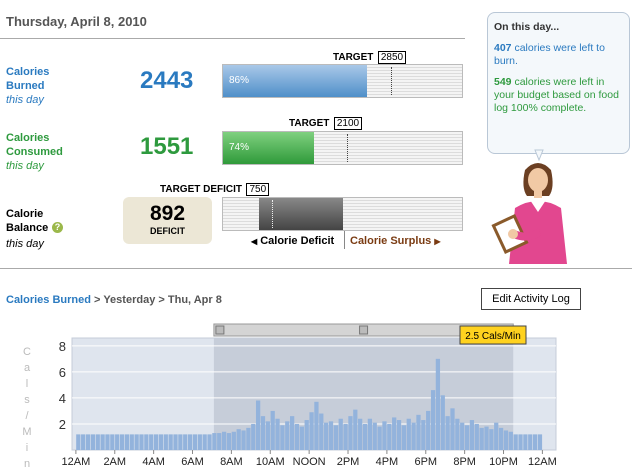  I want to click on crumb: Calories Burned, so click(48, 300).